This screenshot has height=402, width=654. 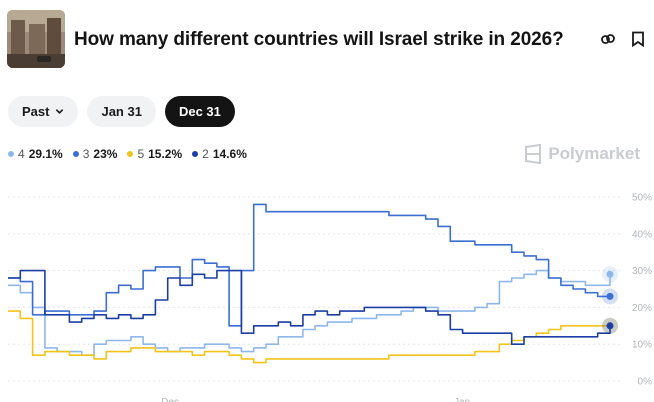 What do you see at coordinates (642, 271) in the screenshot?
I see `y-tick-label: 30%` at bounding box center [642, 271].